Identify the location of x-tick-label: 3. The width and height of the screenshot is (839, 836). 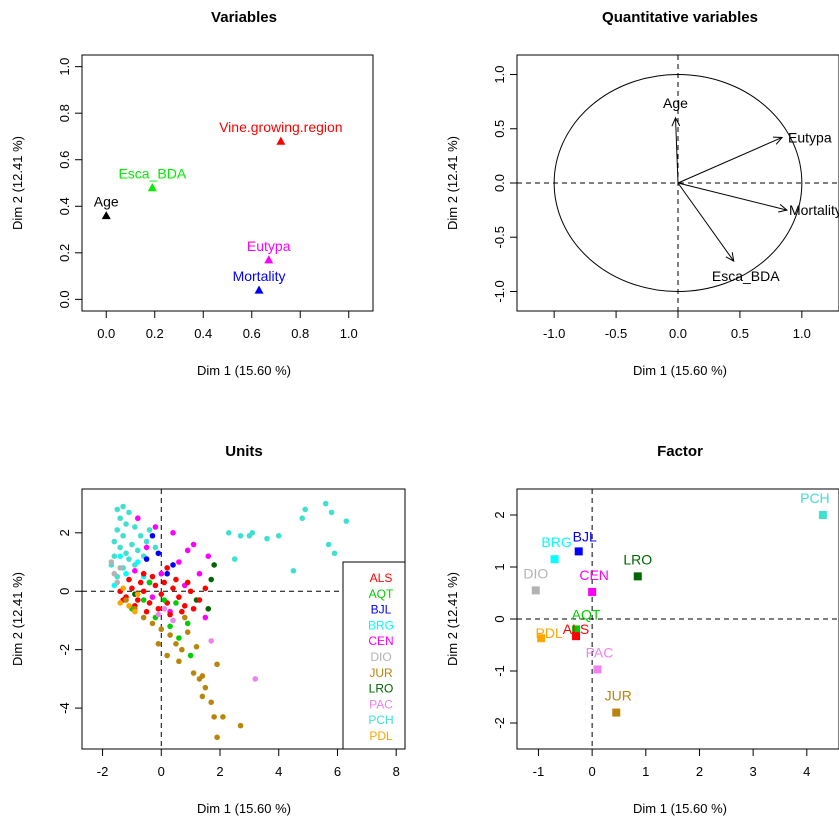
(753, 771).